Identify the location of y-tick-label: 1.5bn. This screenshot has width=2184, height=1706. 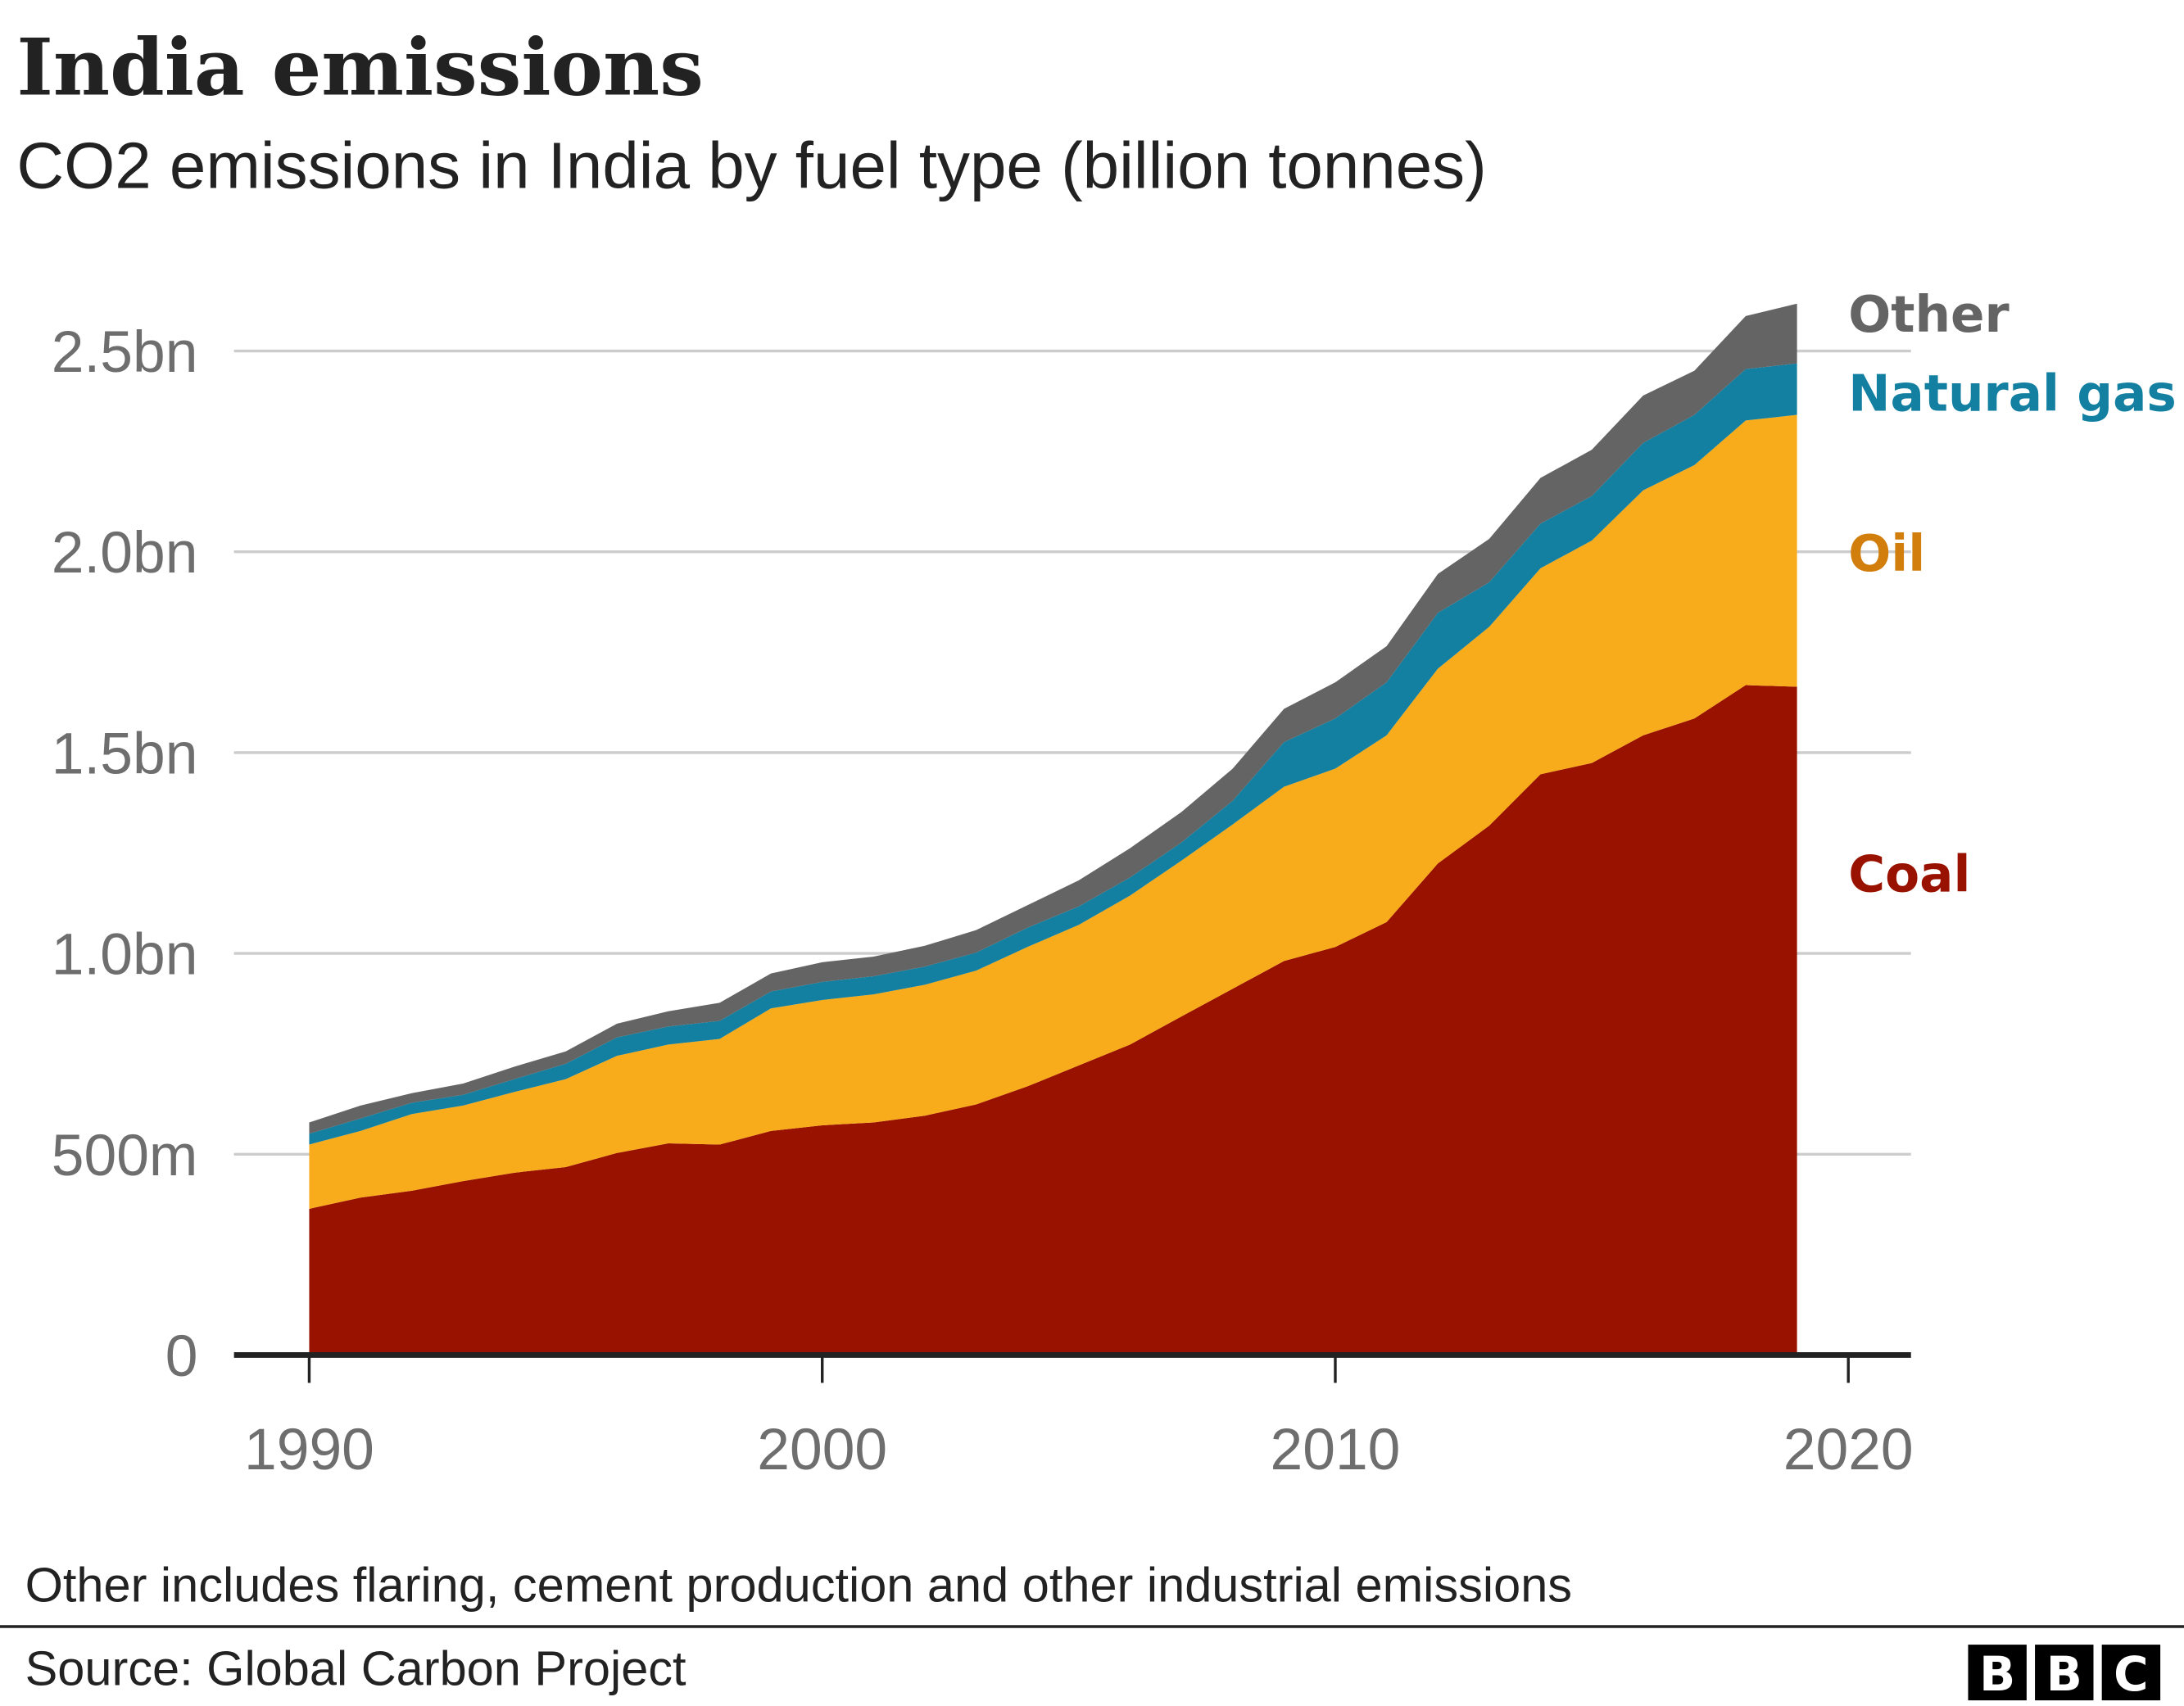
(125, 753).